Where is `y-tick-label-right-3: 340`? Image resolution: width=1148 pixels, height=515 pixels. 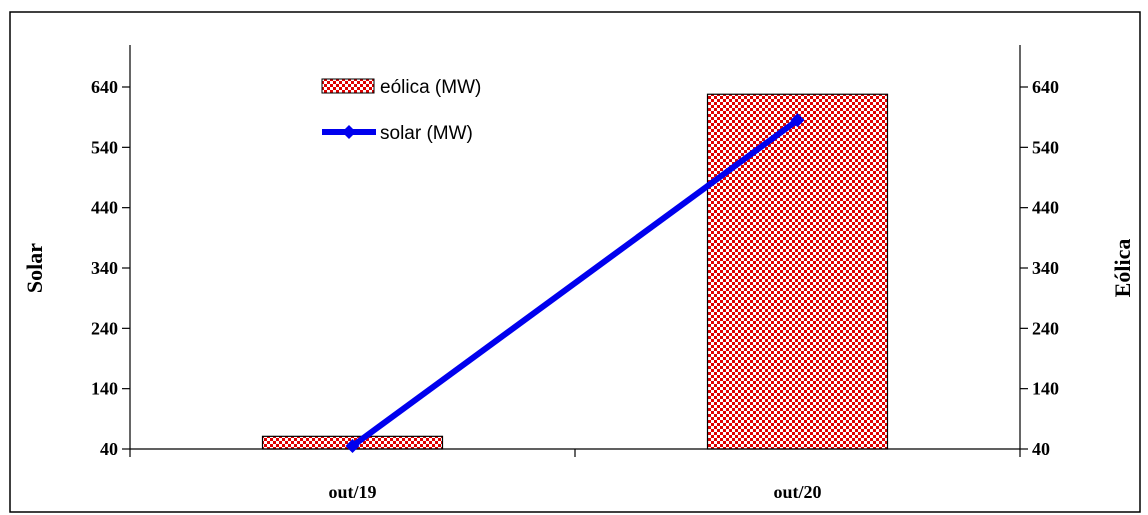 y-tick-label-right-3: 340 is located at coordinates (1045, 268).